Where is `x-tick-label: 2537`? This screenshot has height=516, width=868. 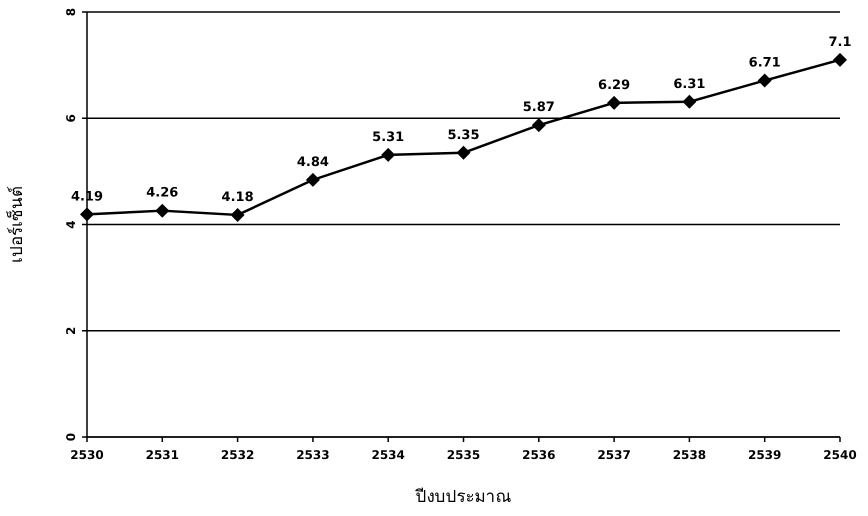
x-tick-label: 2537 is located at coordinates (614, 455).